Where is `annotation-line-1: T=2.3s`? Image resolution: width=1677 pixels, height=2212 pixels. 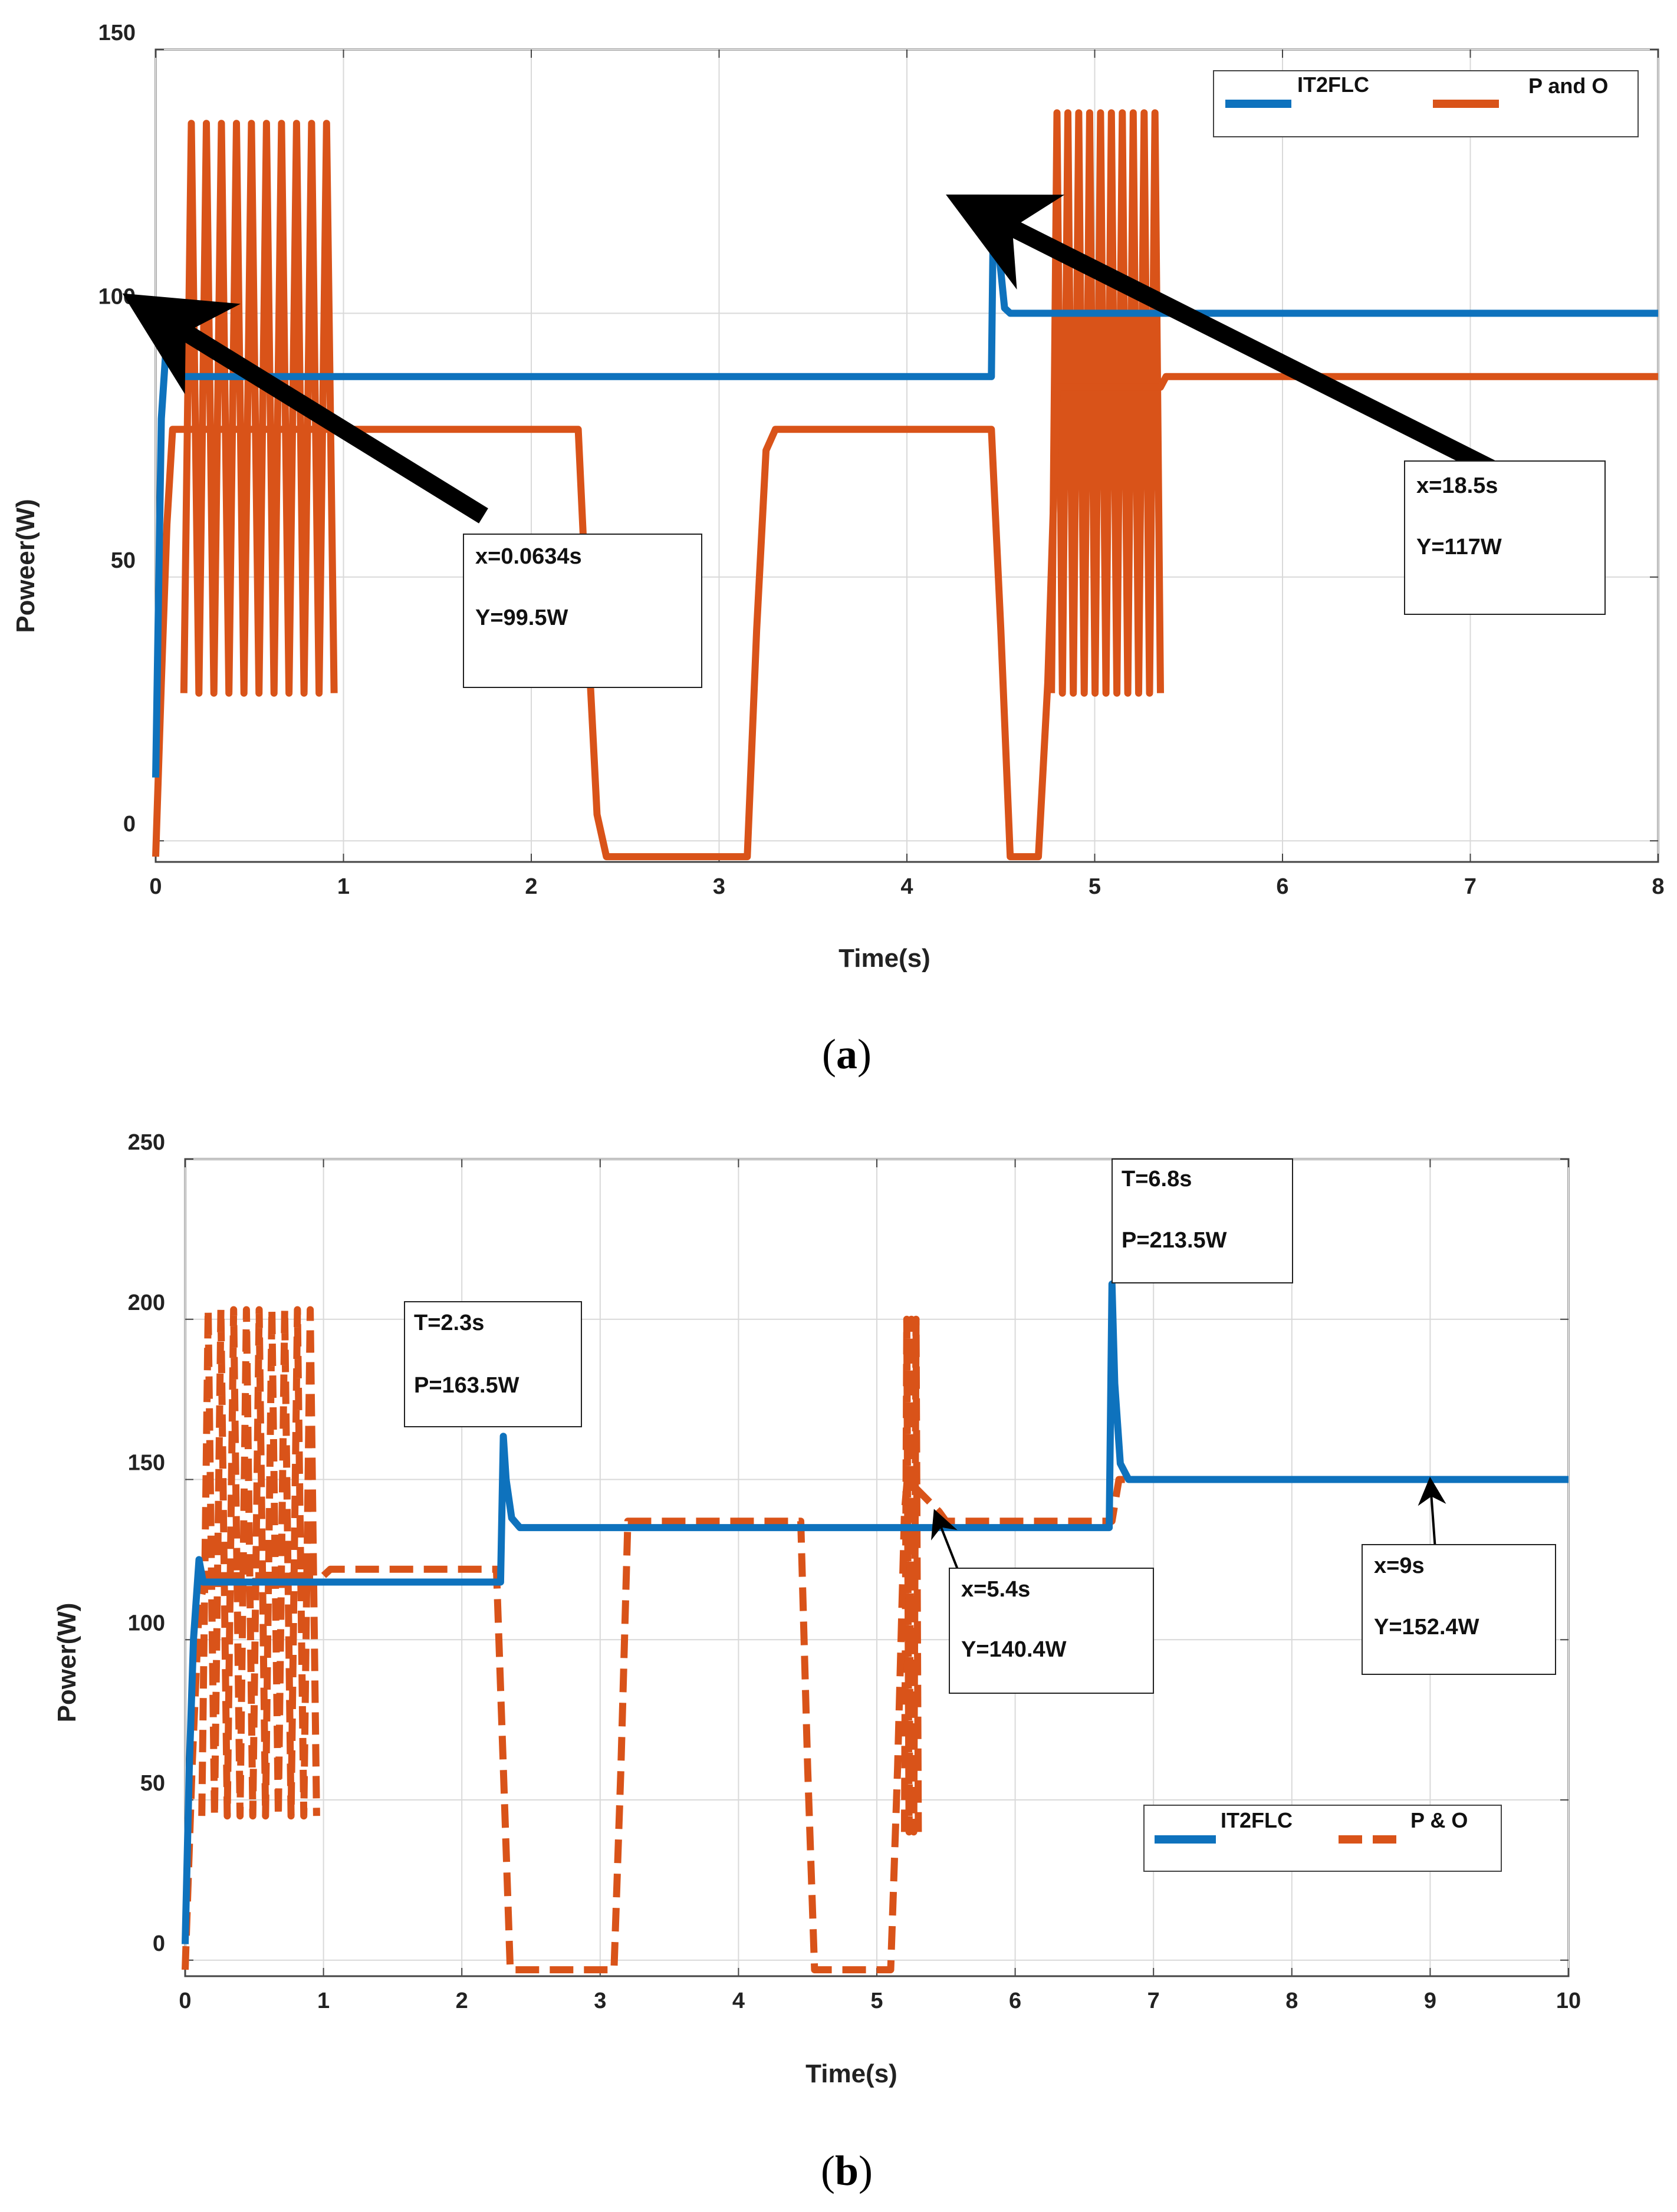 annotation-line-1: T=2.3s is located at coordinates (449, 1323).